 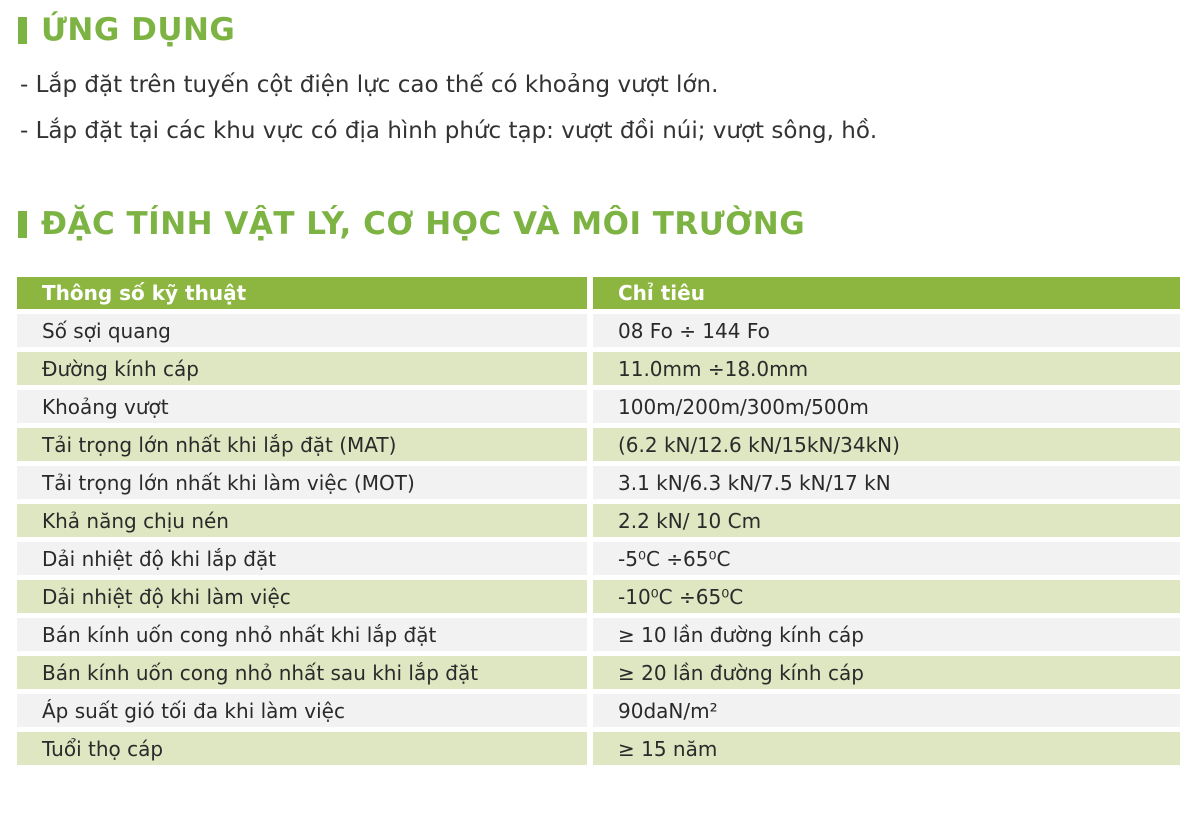 What do you see at coordinates (302, 368) in the screenshot?
I see `parameter-cell: Đường kính cáp` at bounding box center [302, 368].